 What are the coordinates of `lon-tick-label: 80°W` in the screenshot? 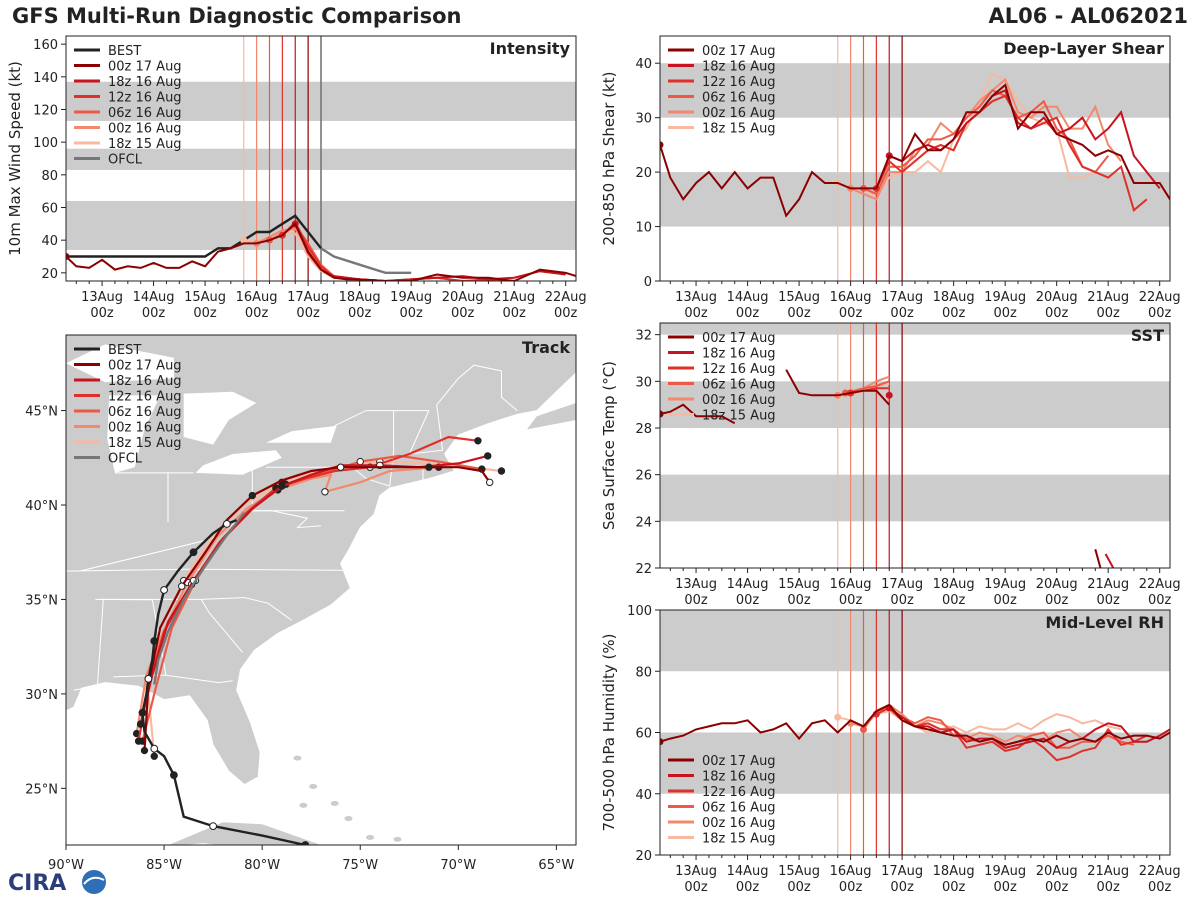 It's located at (262, 865).